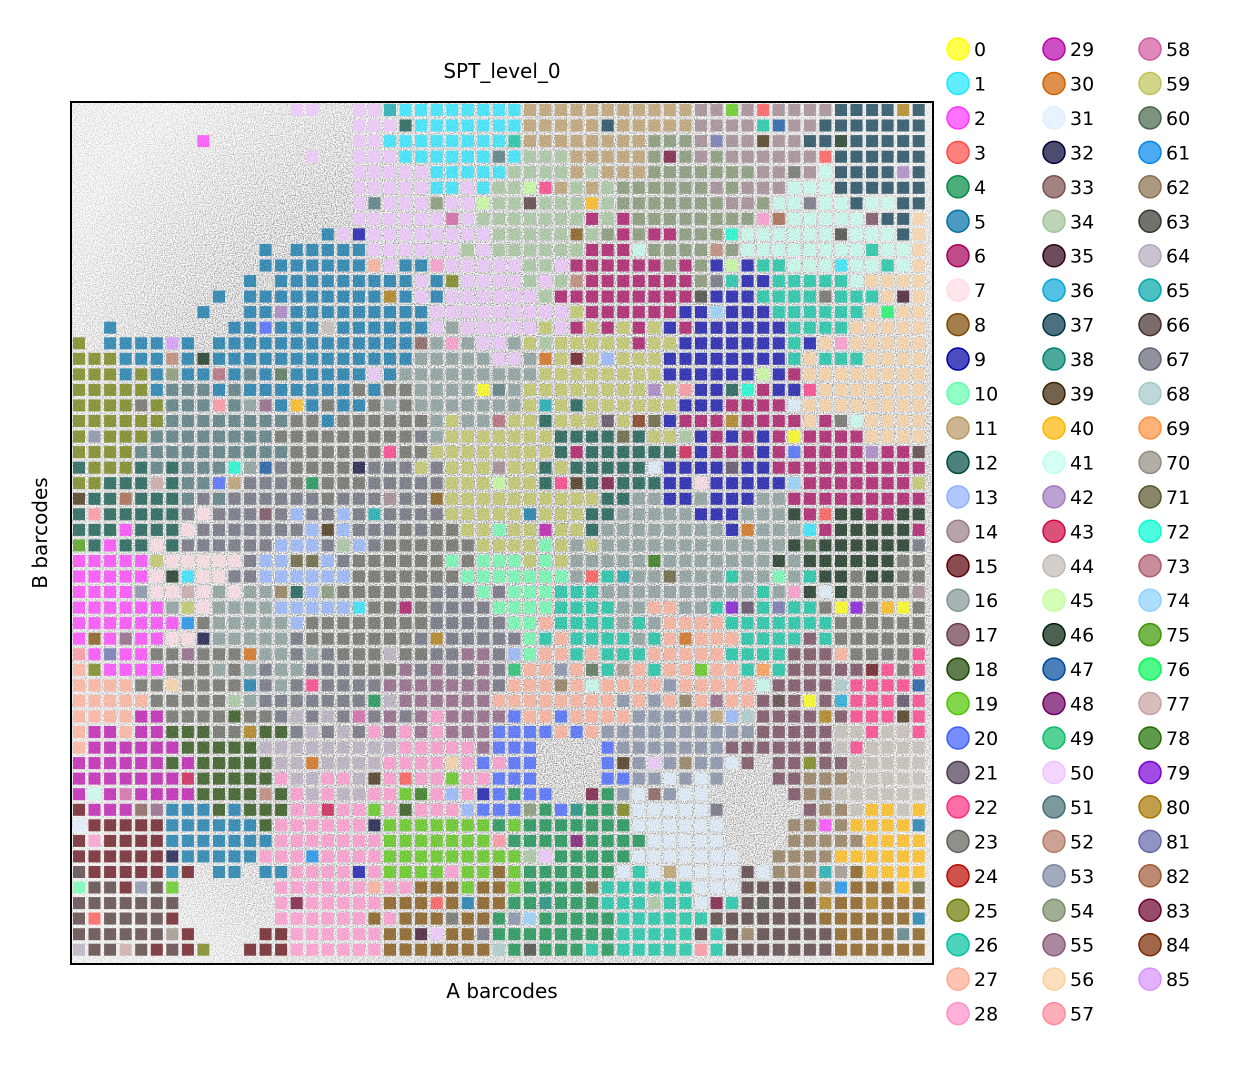  I want to click on legend-label-47: 47, so click(1082, 670).